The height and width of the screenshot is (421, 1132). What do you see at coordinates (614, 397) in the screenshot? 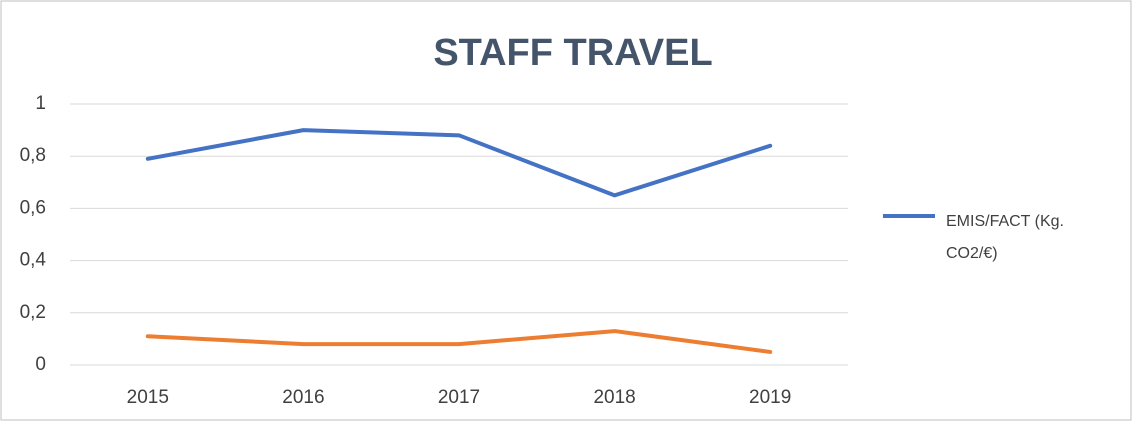
I see `x-tick-label: 2018` at bounding box center [614, 397].